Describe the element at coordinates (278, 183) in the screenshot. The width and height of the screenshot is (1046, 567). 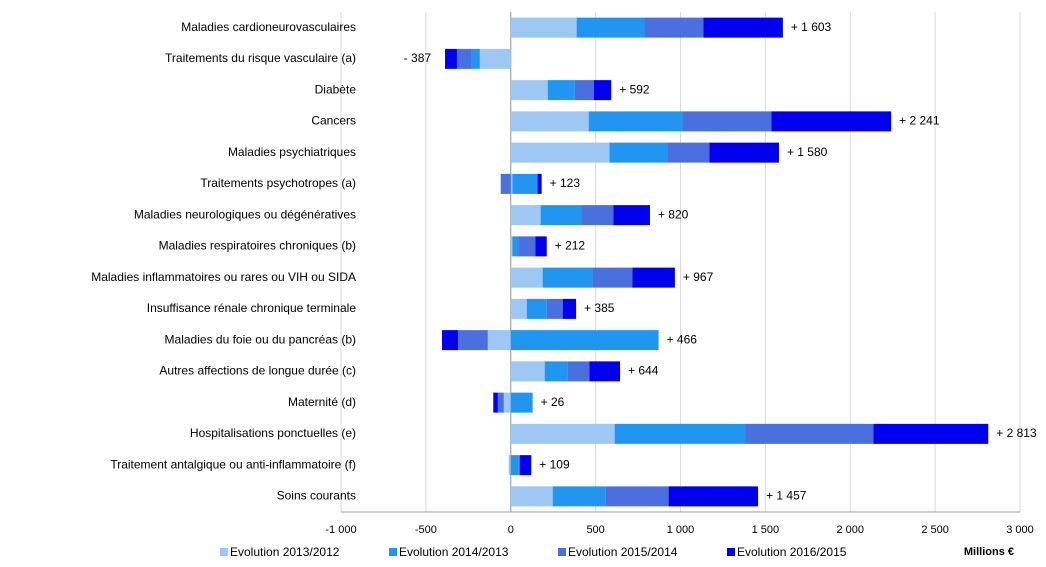
I see `y-tick-label: Traitements psychotropes (a)` at that location.